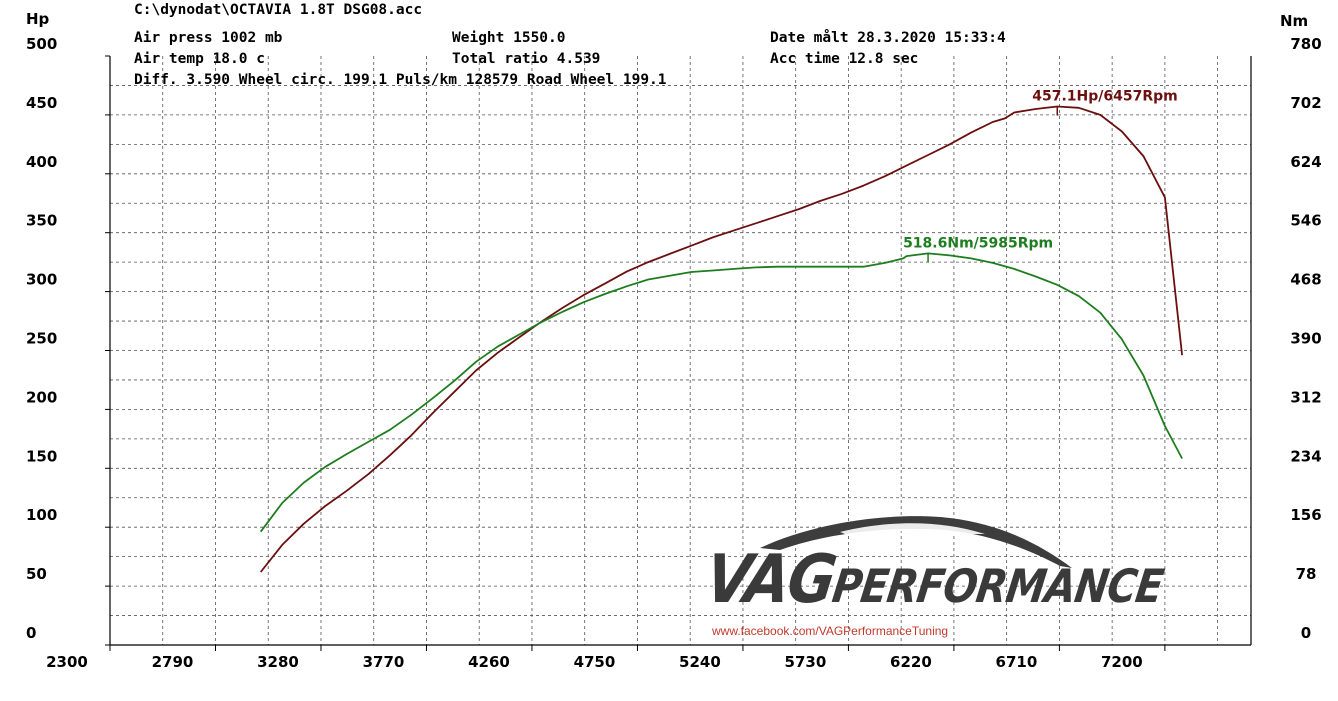 The height and width of the screenshot is (701, 1338). What do you see at coordinates (31, 633) in the screenshot?
I see `left-tick-label: 0` at bounding box center [31, 633].